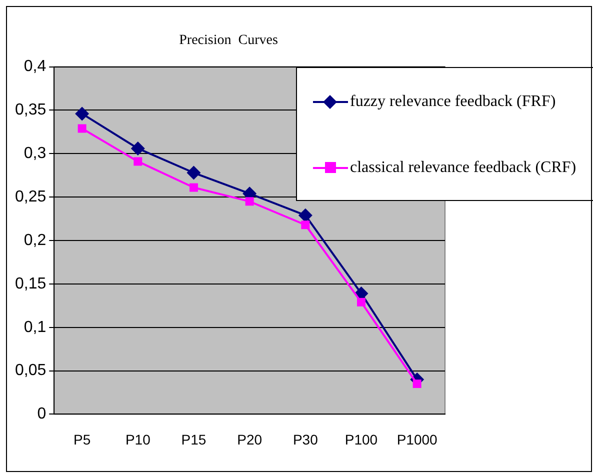  I want to click on x-tick-label: P10, so click(138, 439).